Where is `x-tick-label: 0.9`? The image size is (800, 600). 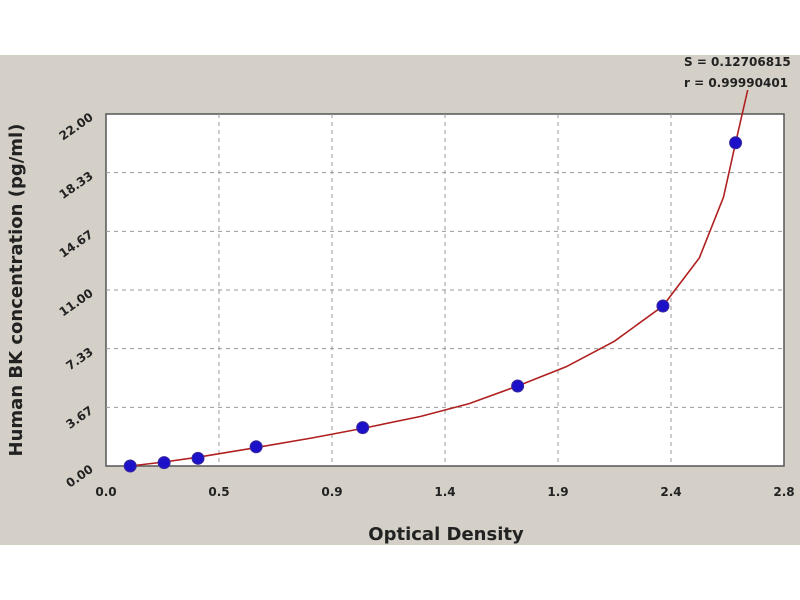 x-tick-label: 0.9 is located at coordinates (331, 492).